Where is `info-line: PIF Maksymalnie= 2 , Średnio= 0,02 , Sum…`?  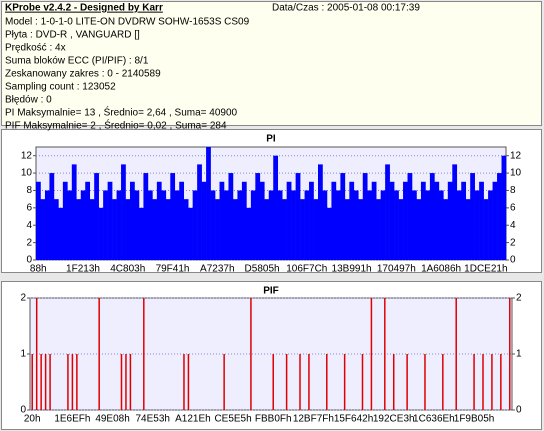
info-line: PIF Maksymalnie= 2 , Średnio= 0,02 , Sum… is located at coordinates (116, 125).